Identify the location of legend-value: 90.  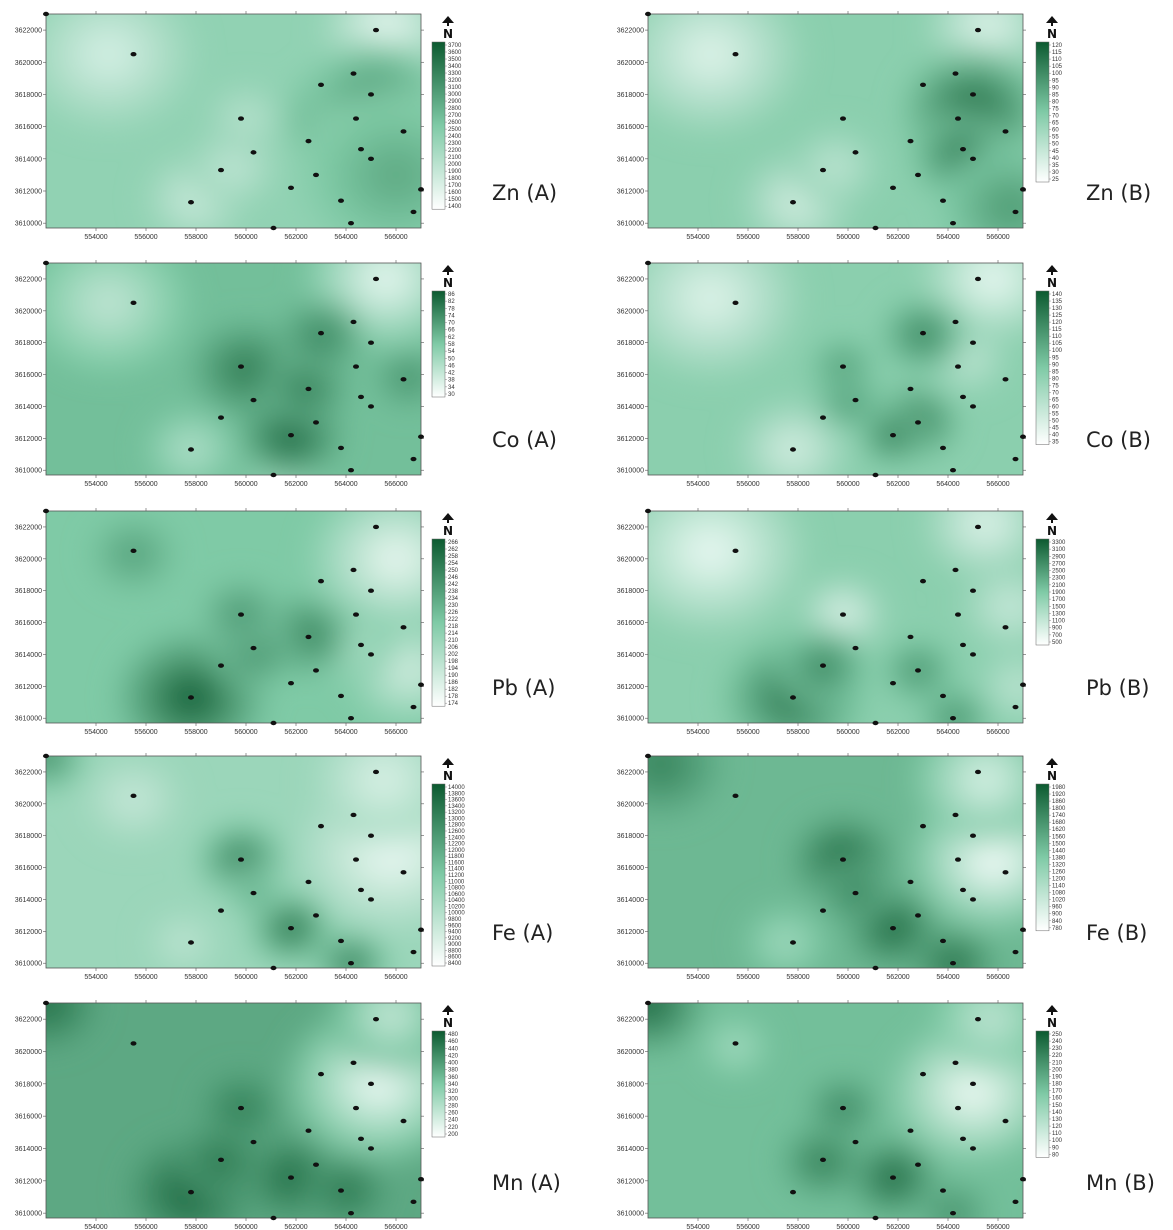
(1055, 1148).